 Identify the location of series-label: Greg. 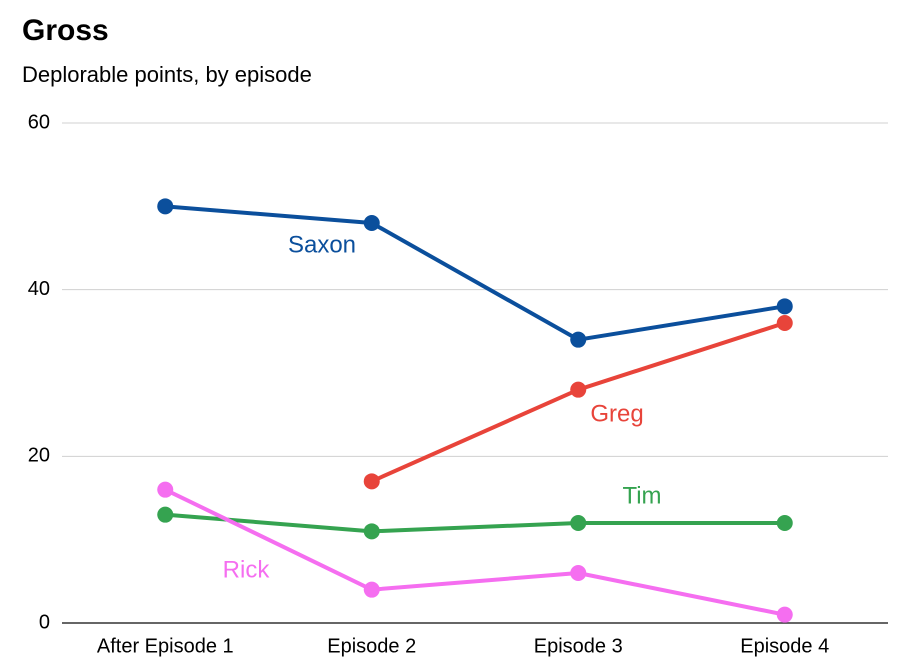
(616, 413).